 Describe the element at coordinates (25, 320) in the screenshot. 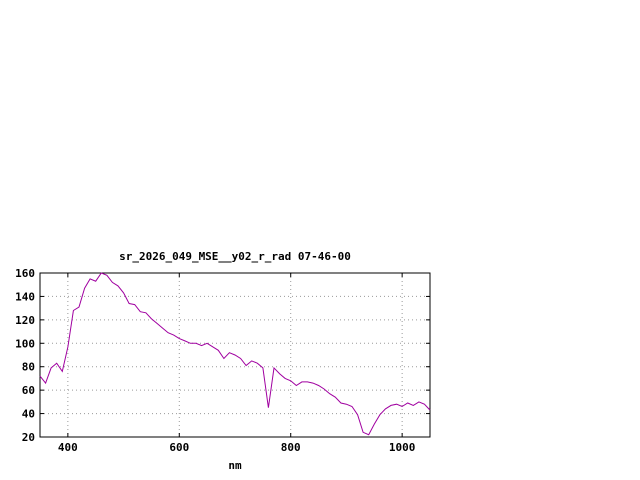

I see `y-tick-label: 120` at that location.